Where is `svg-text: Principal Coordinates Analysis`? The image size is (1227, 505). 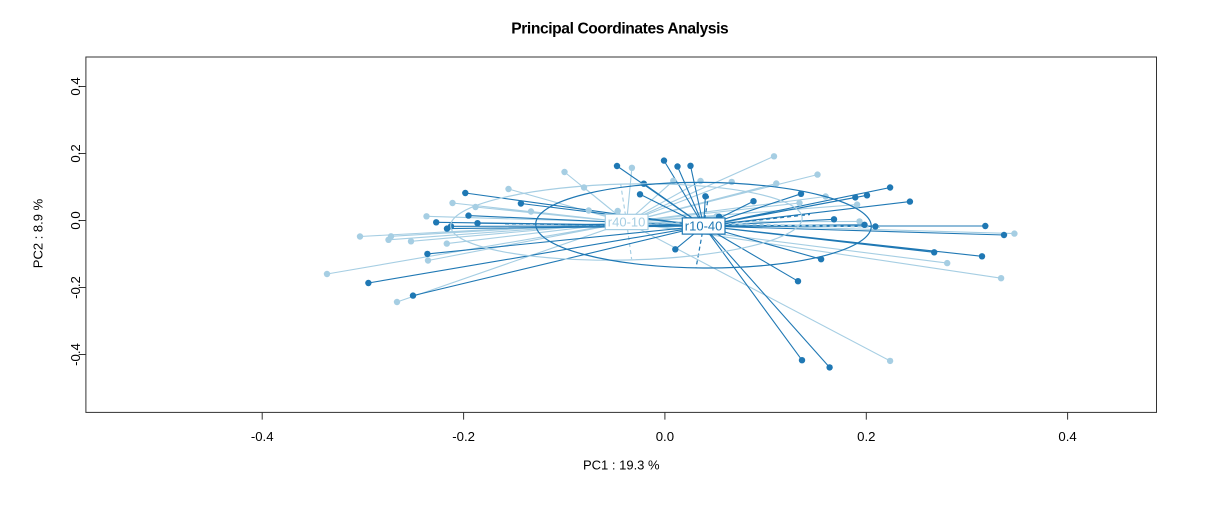
svg-text: Principal Coordinates Analysis is located at coordinates (620, 29).